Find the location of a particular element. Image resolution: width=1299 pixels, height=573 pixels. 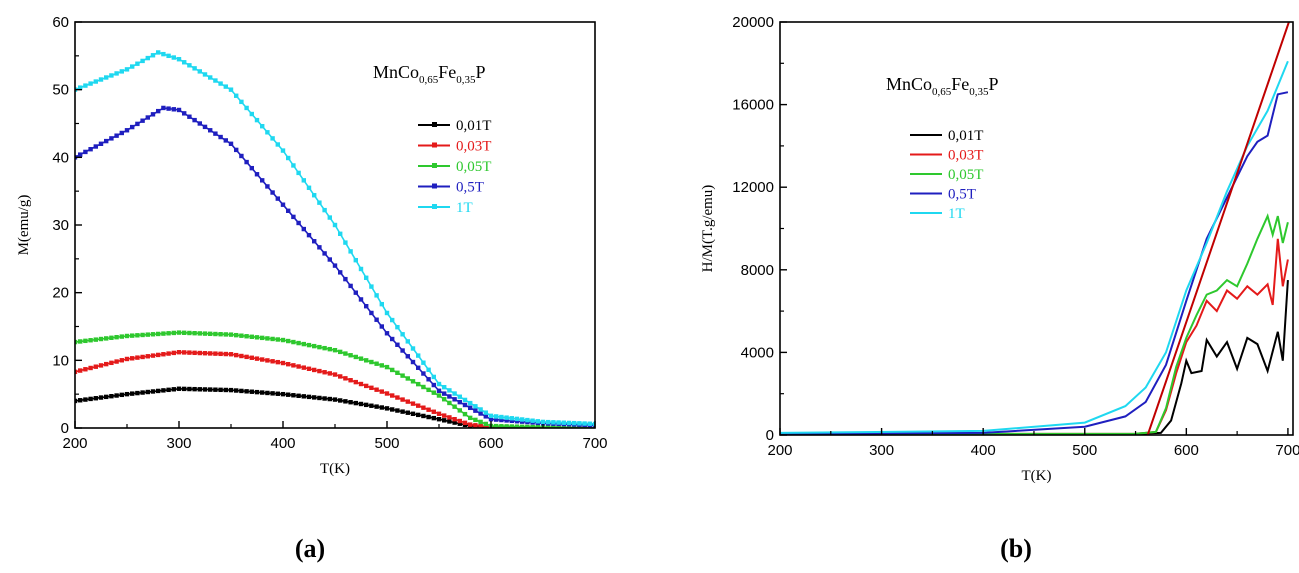

y-tick-label: 50 is located at coordinates (60, 90).